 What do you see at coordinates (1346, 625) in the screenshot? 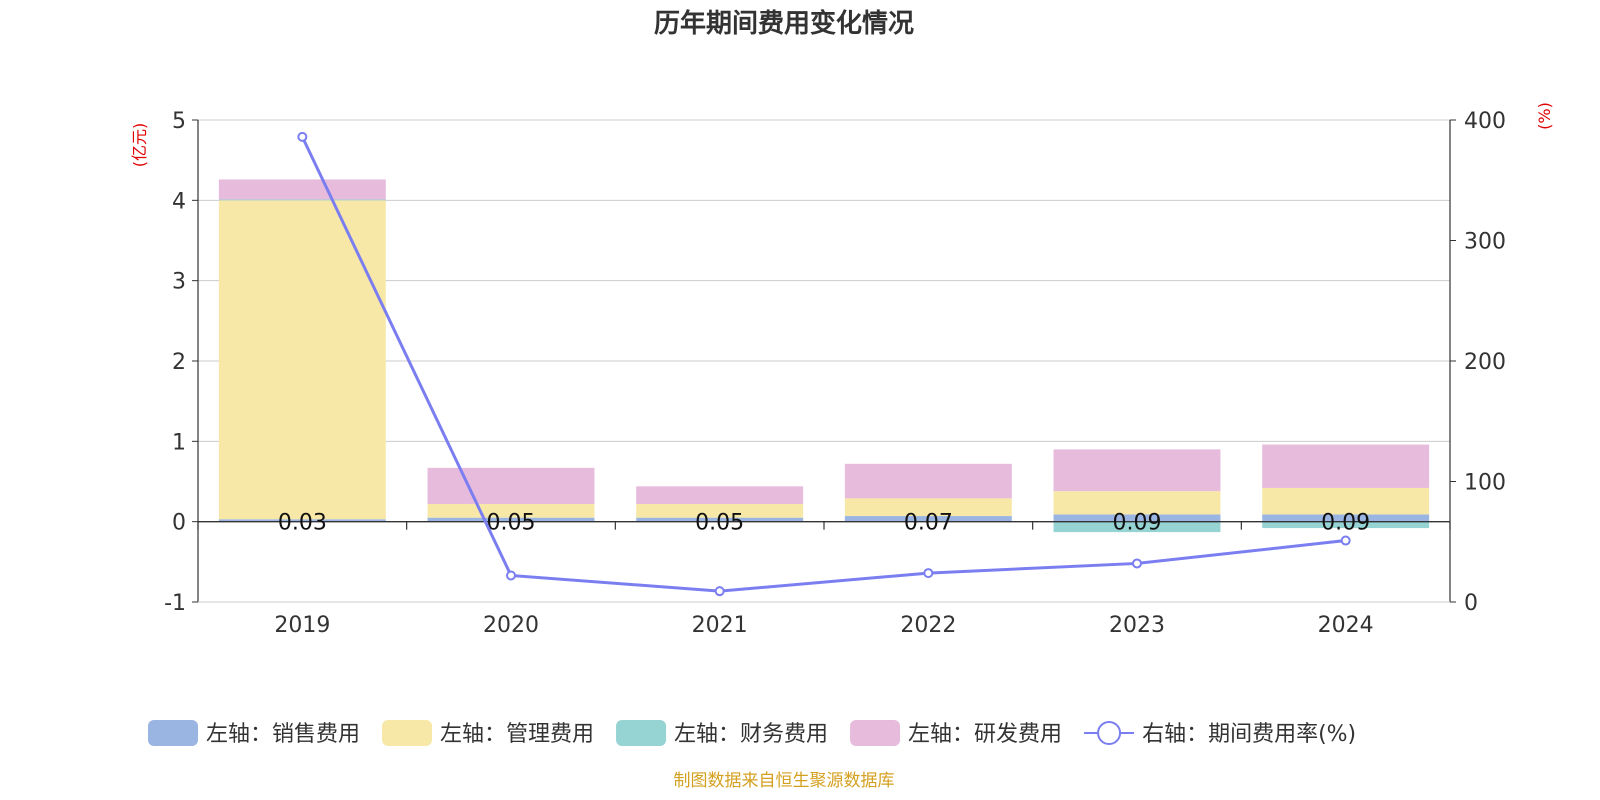
I see `category-label: 2024` at bounding box center [1346, 625].